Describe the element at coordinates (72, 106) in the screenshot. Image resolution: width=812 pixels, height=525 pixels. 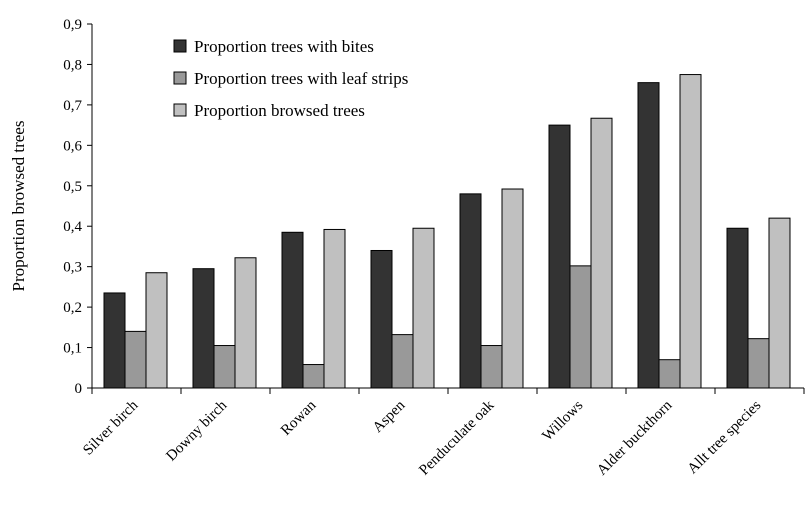
I see `y-tick-label: 0,7` at that location.